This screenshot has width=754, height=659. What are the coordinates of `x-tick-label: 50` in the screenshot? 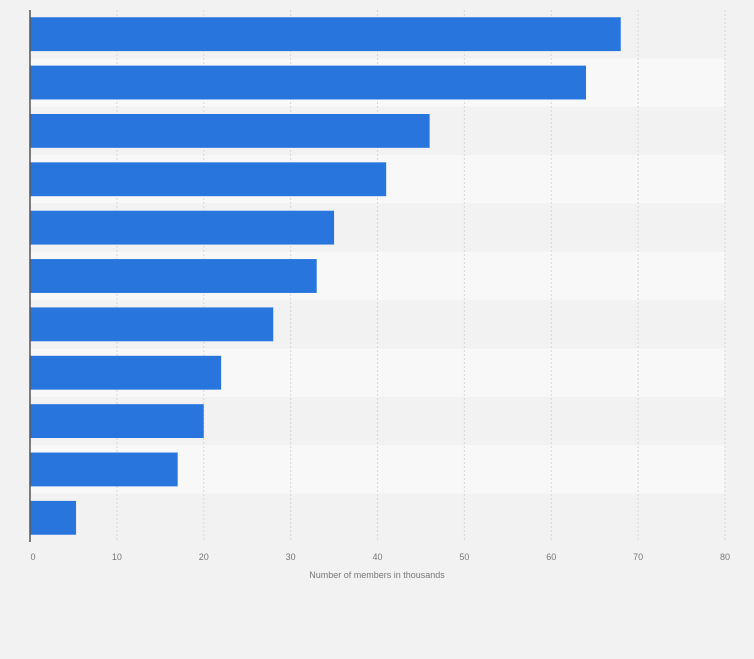 It's located at (464, 557).